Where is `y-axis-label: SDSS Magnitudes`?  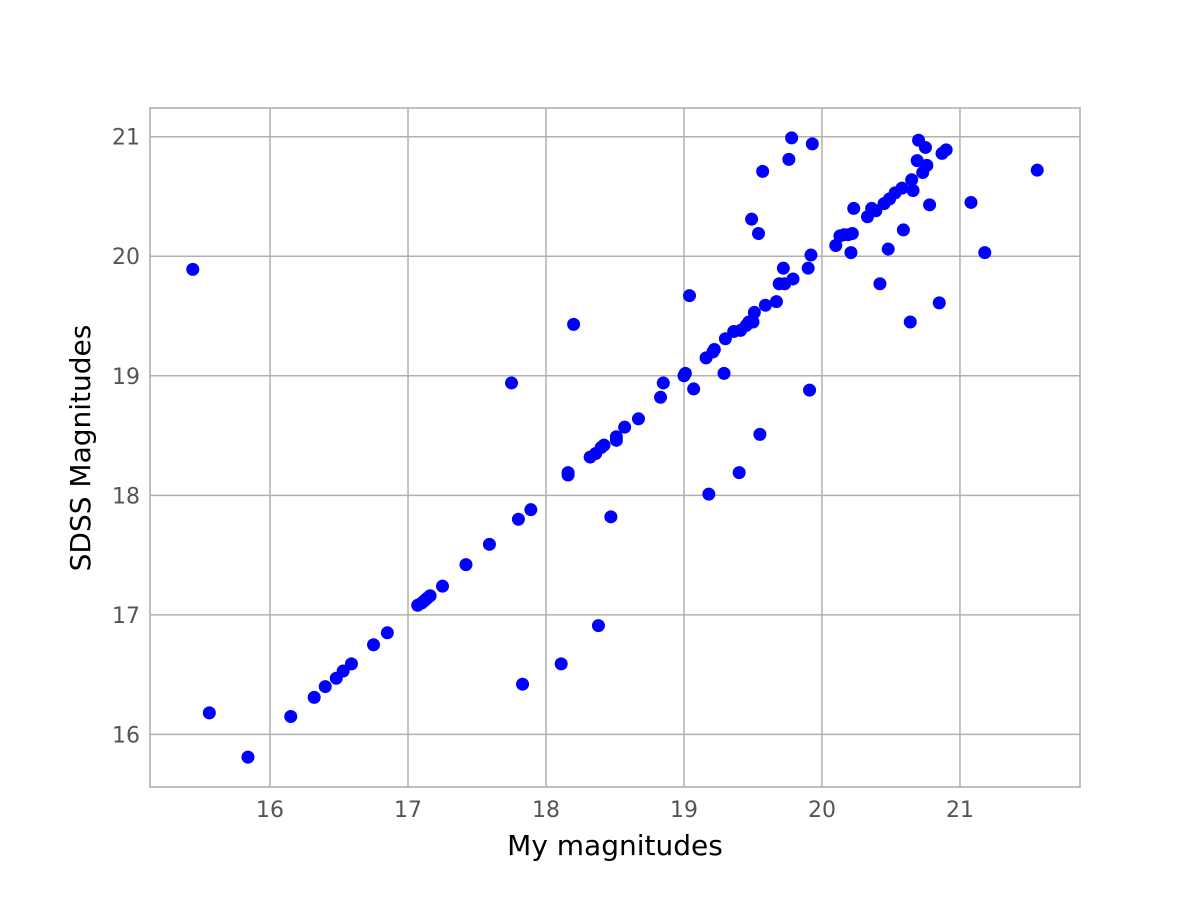
y-axis-label: SDSS Magnitudes is located at coordinates (80, 448).